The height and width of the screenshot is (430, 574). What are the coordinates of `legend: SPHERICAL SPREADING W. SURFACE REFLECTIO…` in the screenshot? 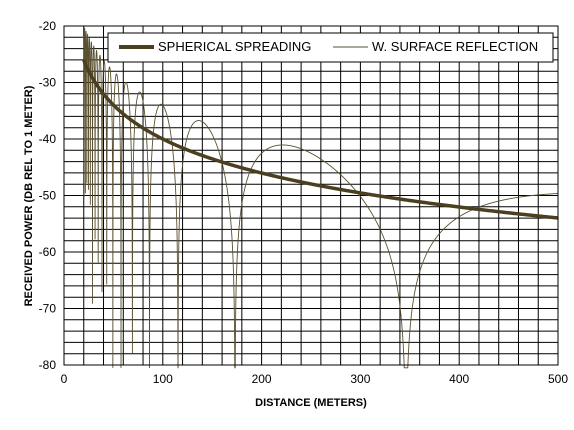 It's located at (330, 47).